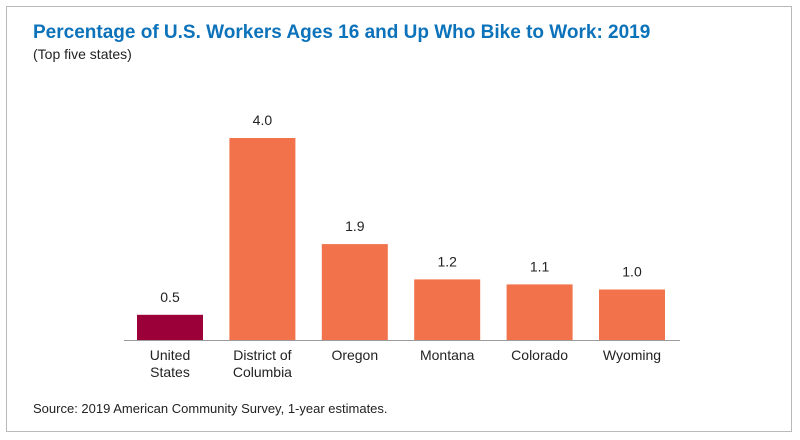 Image resolution: width=800 pixels, height=440 pixels. Describe the element at coordinates (447, 355) in the screenshot. I see `category-label: Montana` at that location.